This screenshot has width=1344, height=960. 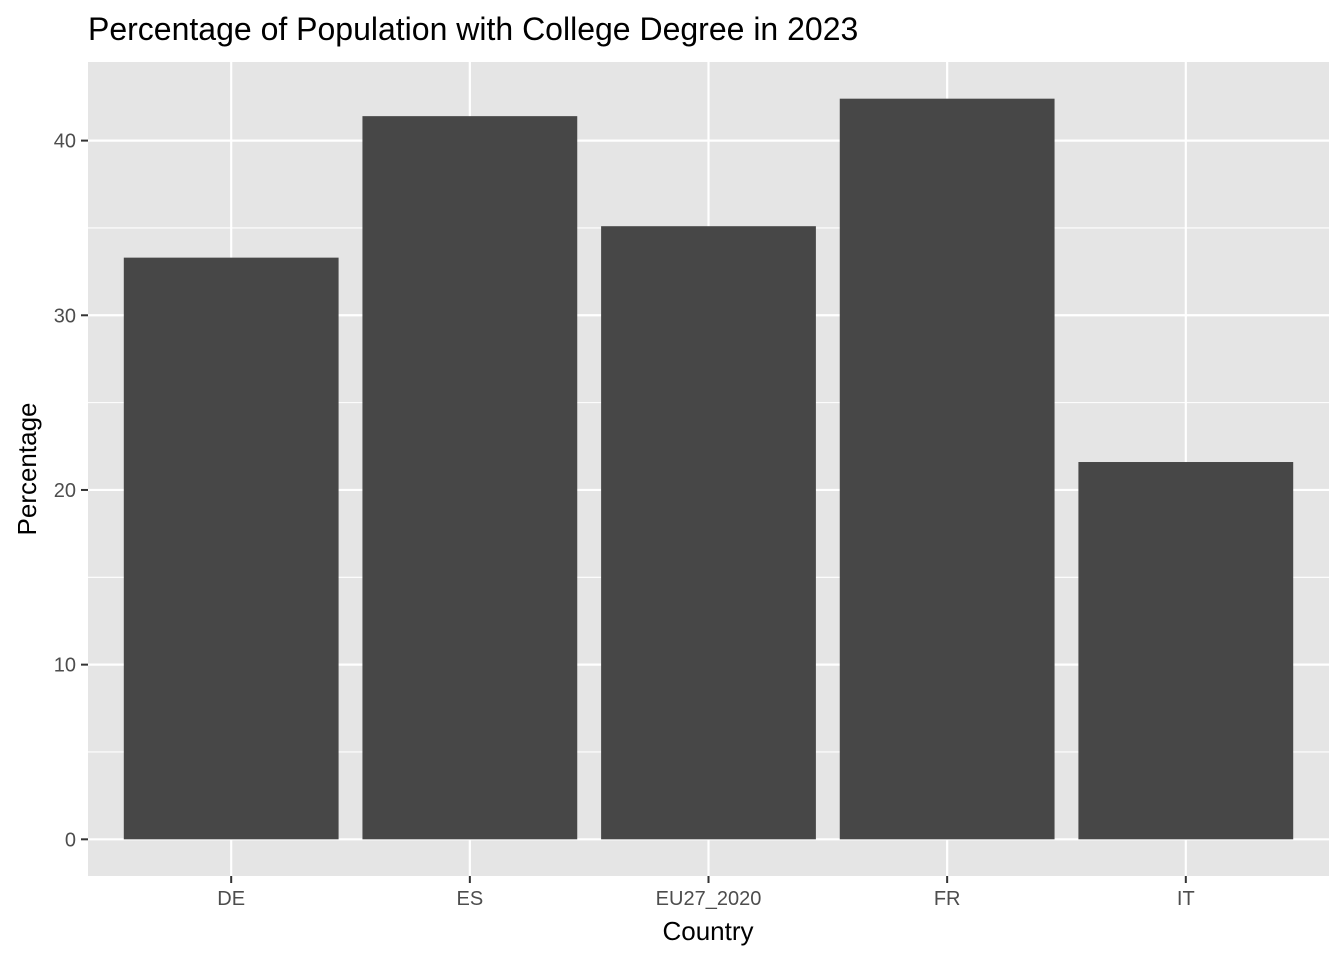 What do you see at coordinates (947, 469) in the screenshot?
I see `bar-FR` at bounding box center [947, 469].